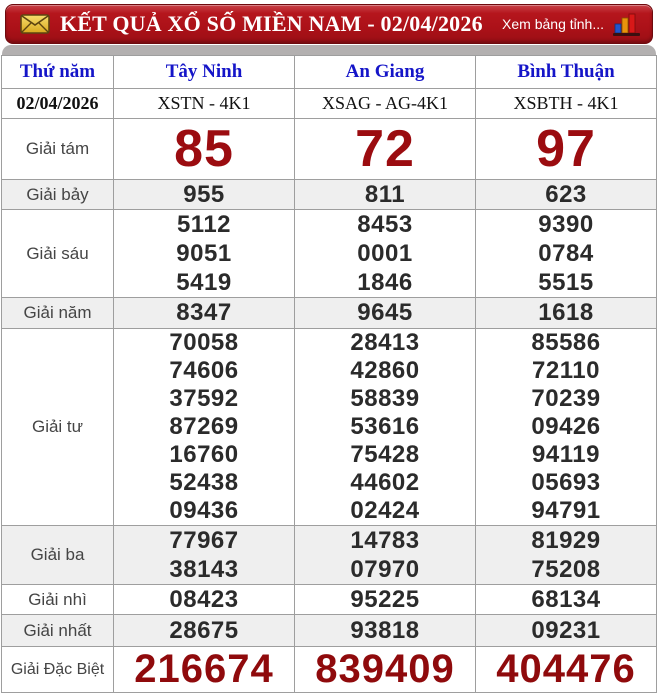 This screenshot has width=658, height=693. I want to click on prize-label: Giải Đặc Biệt, so click(57, 669).